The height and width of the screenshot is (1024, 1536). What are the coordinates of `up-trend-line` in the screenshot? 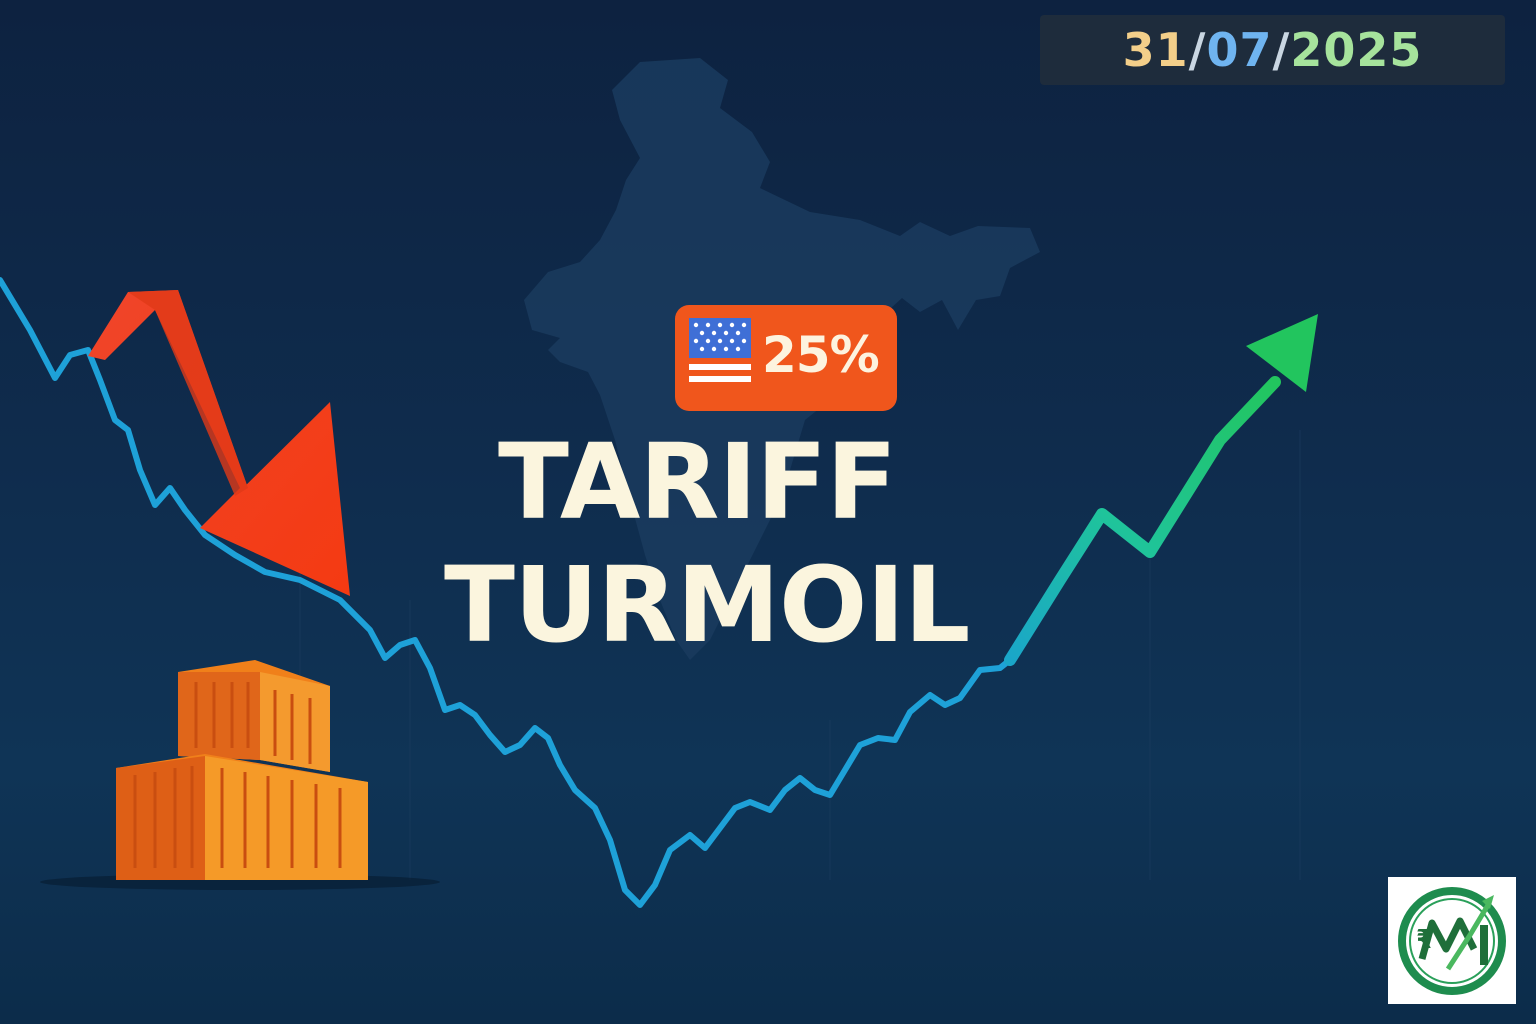 It's located at (1142, 521).